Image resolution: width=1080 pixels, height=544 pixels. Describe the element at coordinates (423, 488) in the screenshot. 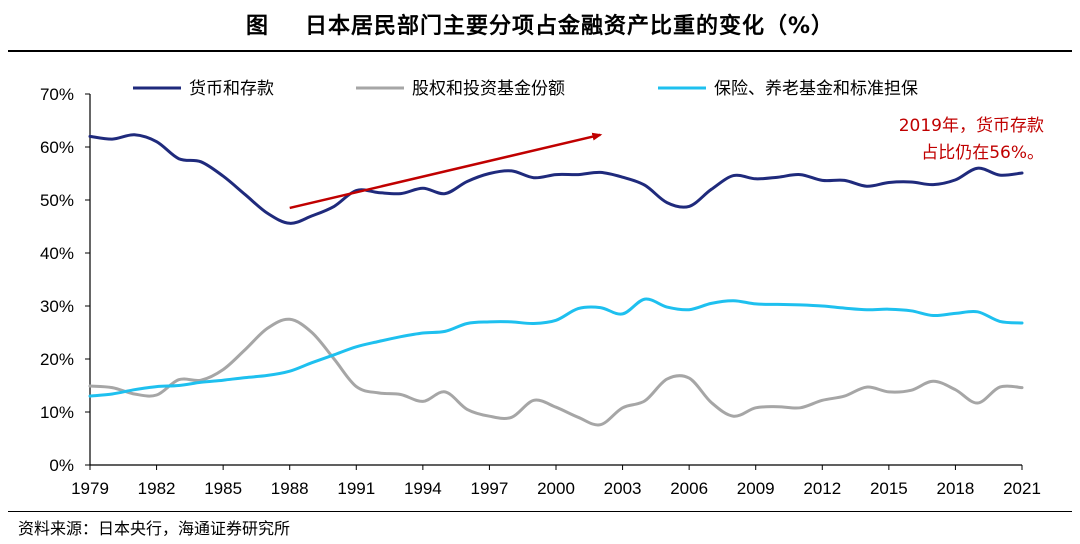

I see `x-tick-label: 1994` at that location.